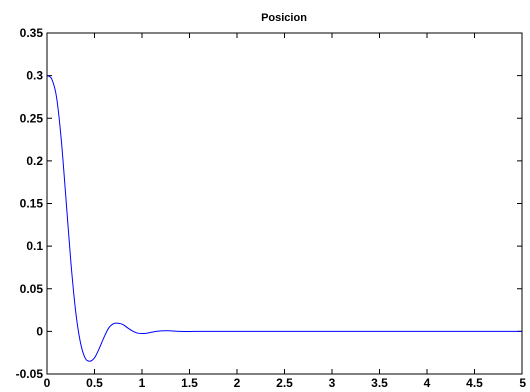 The image size is (530, 392). Describe the element at coordinates (32, 289) in the screenshot. I see `y-tick-label: 0.05` at that location.